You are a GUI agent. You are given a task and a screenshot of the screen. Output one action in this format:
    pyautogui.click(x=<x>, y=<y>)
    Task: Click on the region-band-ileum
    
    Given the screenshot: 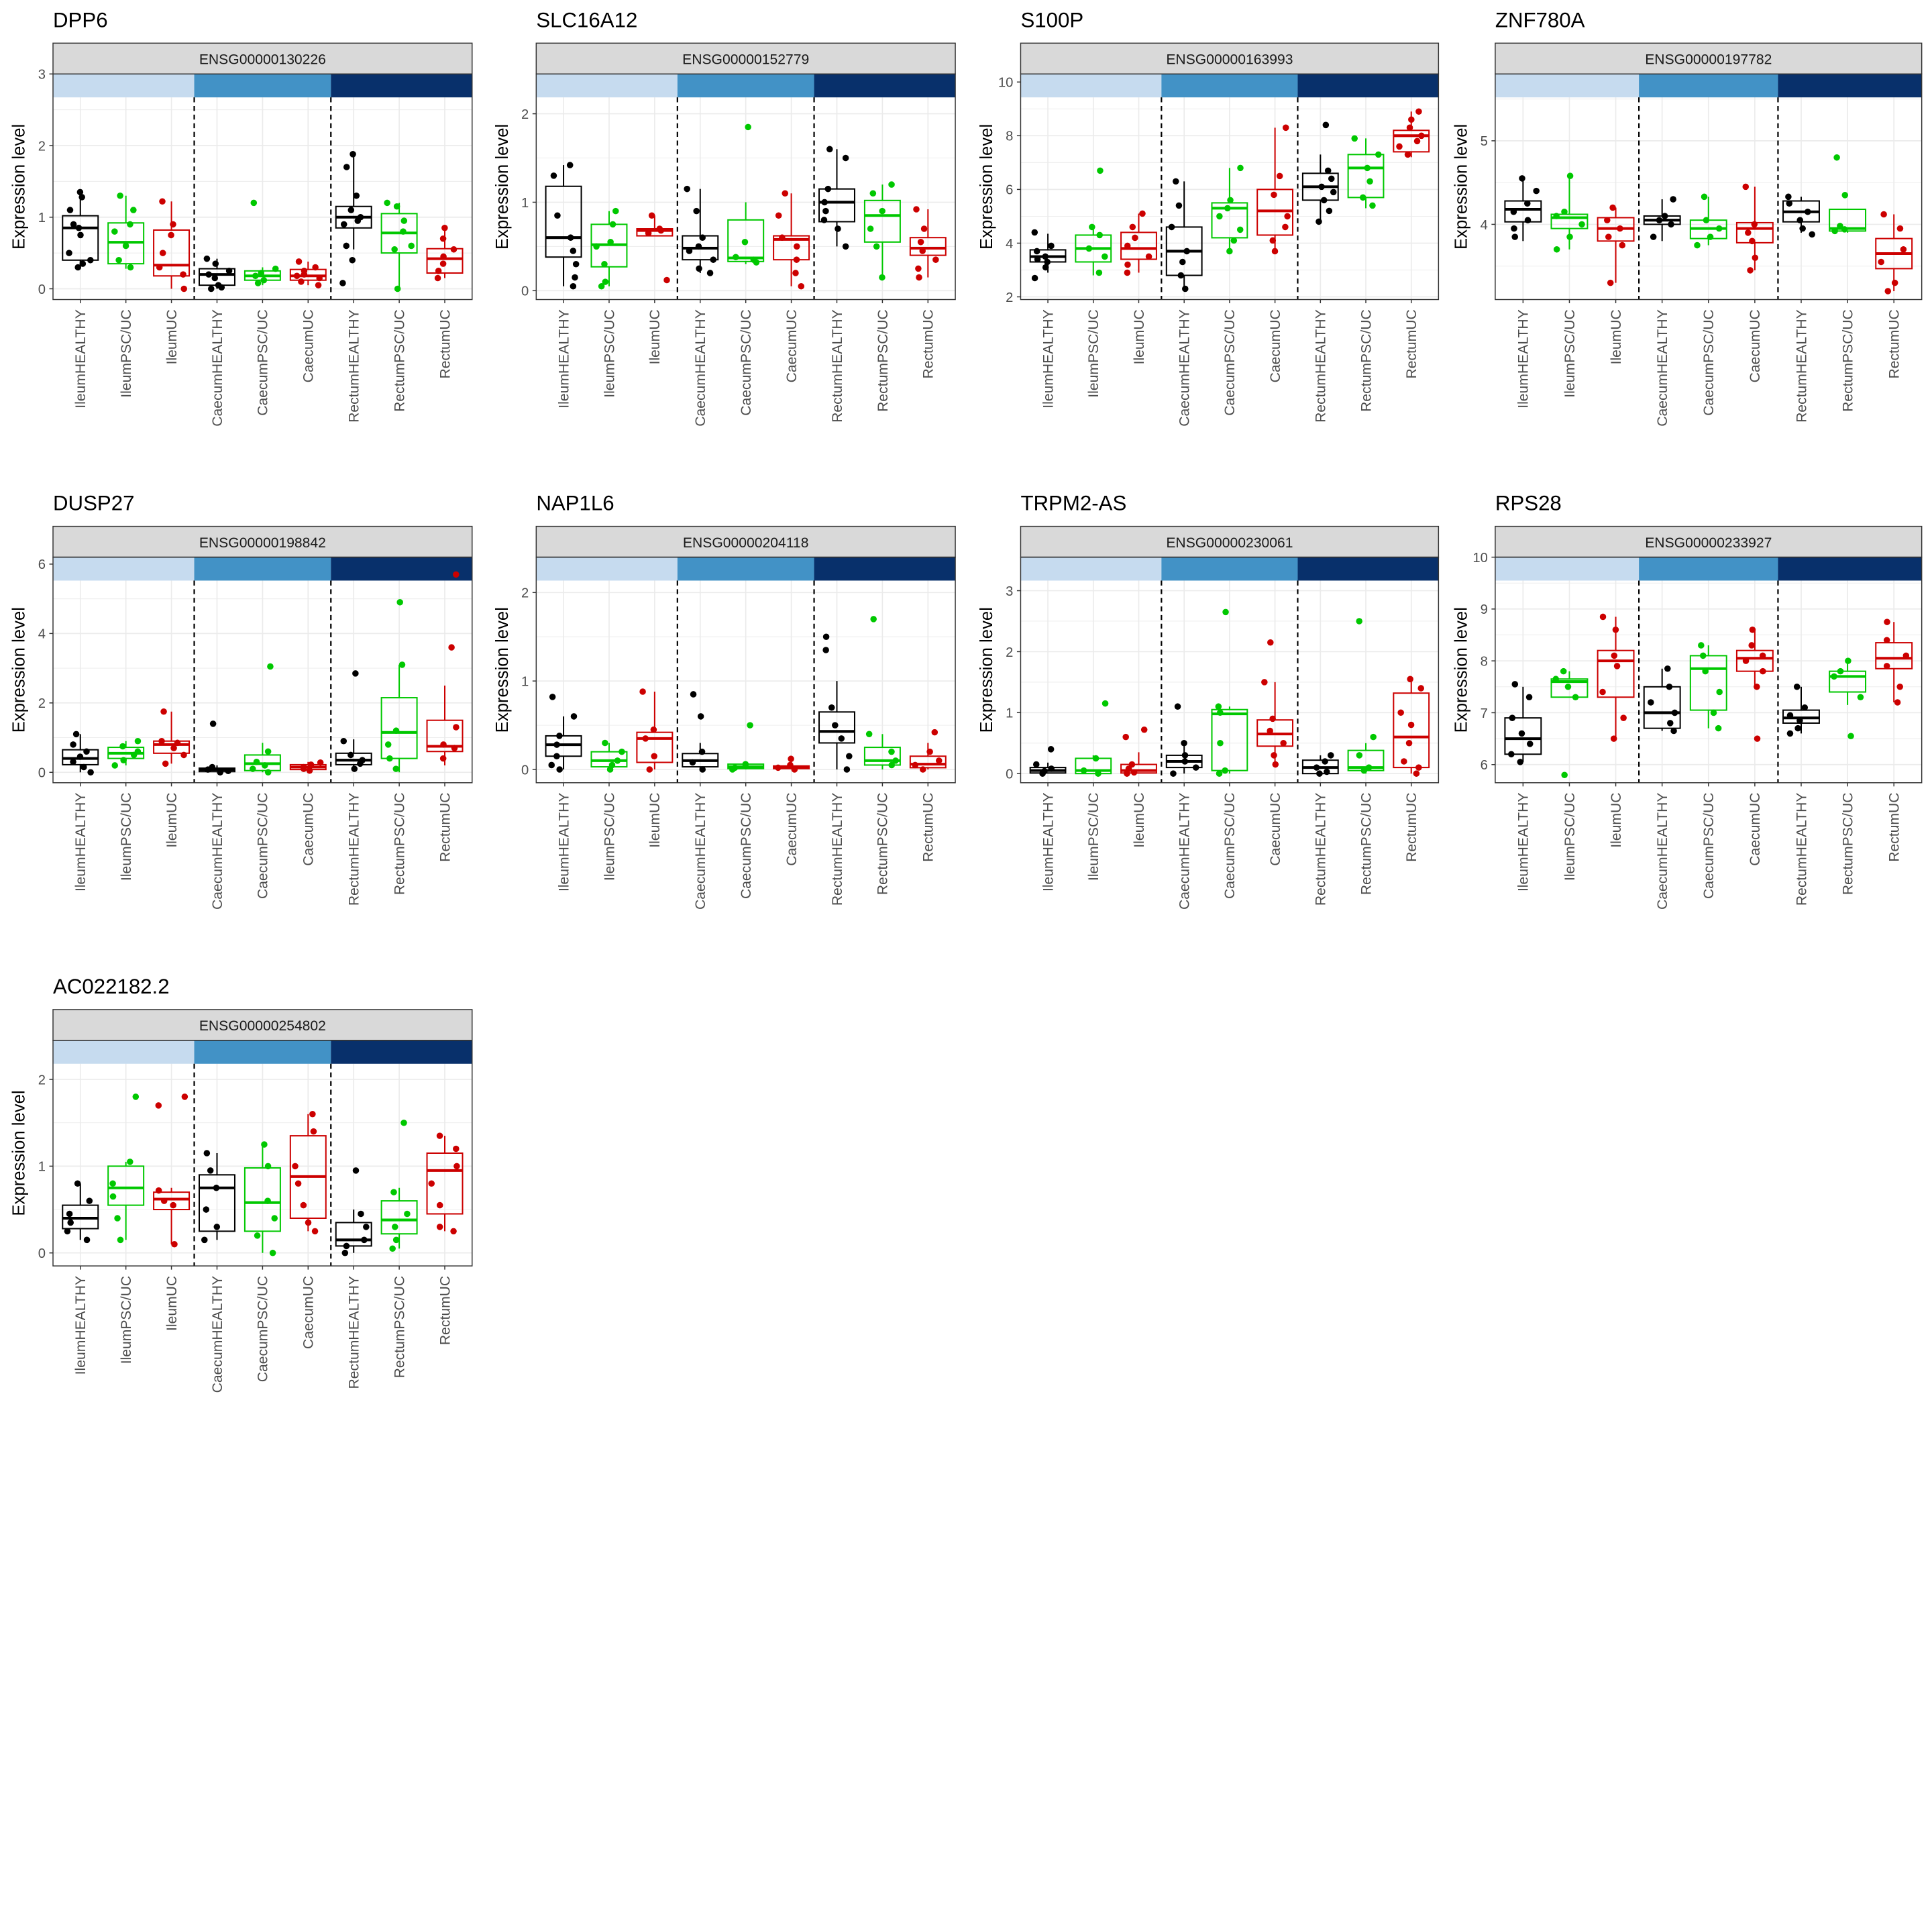 What is the action you would take?
    pyautogui.click(x=1567, y=86)
    